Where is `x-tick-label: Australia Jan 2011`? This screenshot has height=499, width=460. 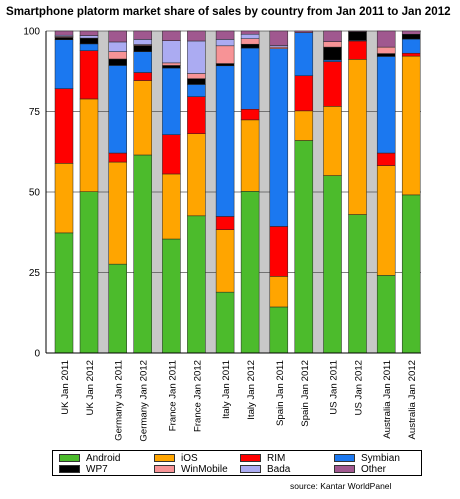
x-tick-label: Australia Jan 2011 is located at coordinates (387, 399).